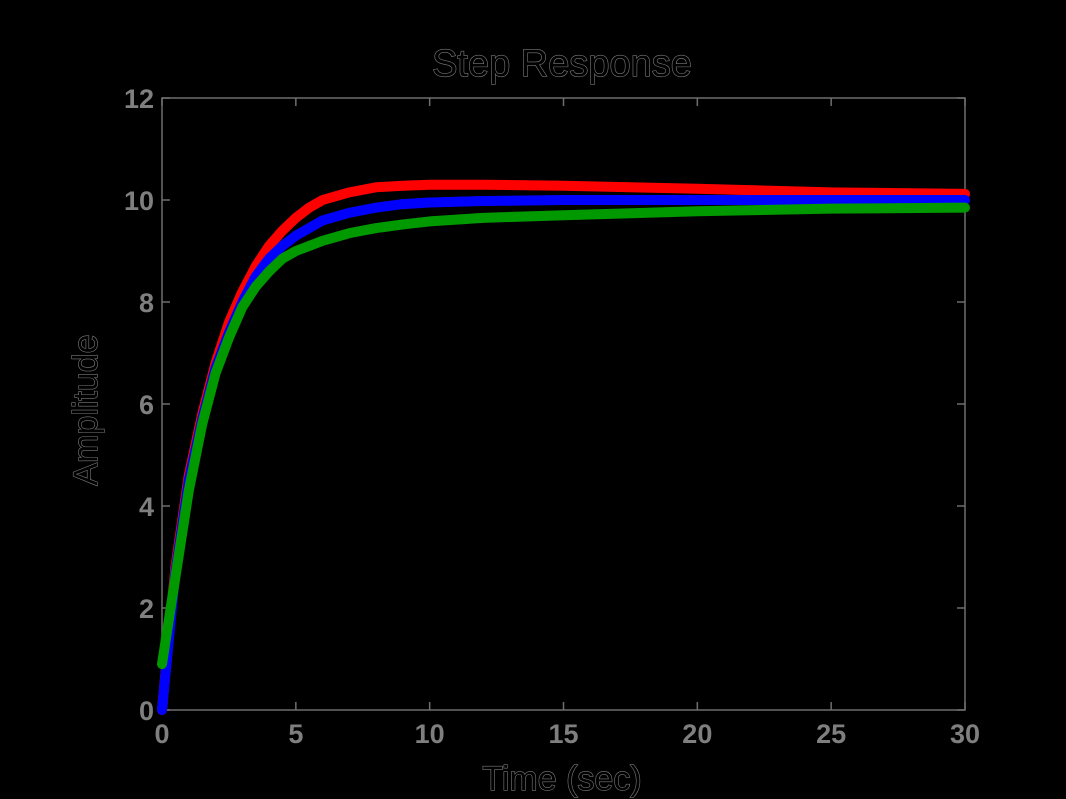  Describe the element at coordinates (295, 734) in the screenshot. I see `x-tick-label: 5` at that location.